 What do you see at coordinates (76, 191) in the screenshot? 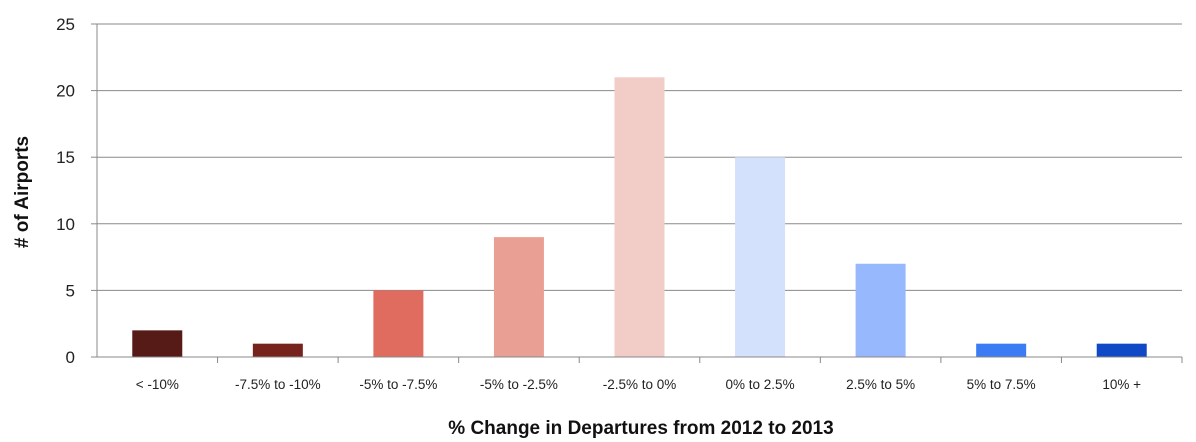
I see `y-axis-ticks: 0 5 10 15 20 25` at bounding box center [76, 191].